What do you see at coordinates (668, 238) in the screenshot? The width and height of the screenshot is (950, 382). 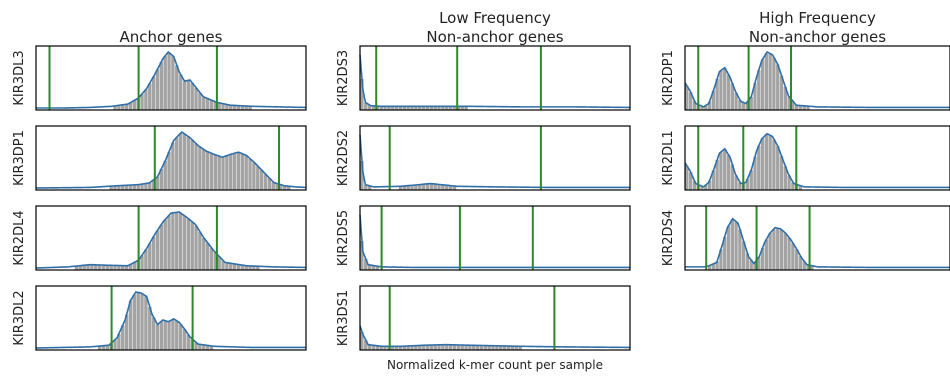 I see `gene-label: KIR2DS4` at bounding box center [668, 238].